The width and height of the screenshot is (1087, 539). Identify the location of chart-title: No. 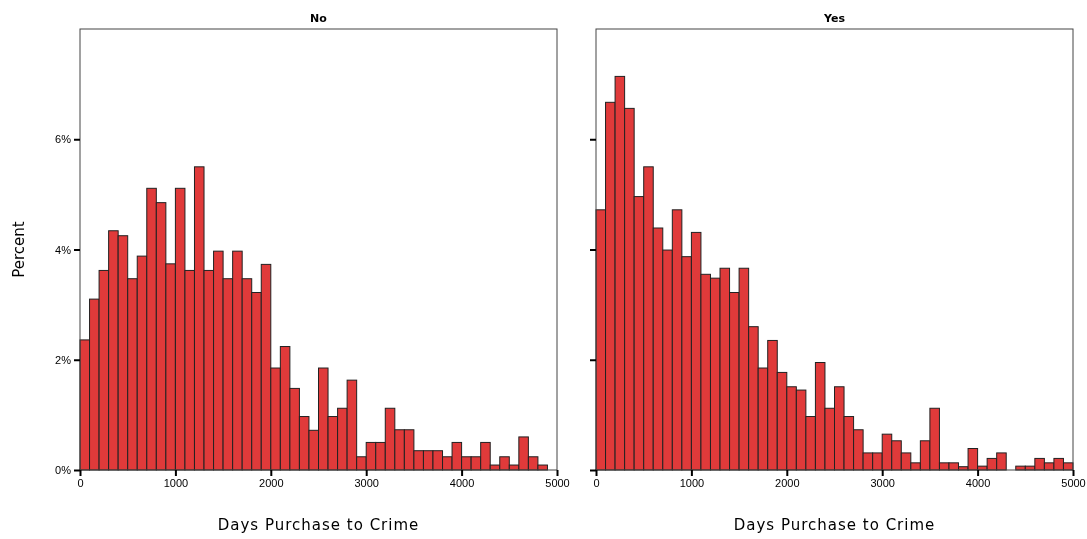
(319, 18).